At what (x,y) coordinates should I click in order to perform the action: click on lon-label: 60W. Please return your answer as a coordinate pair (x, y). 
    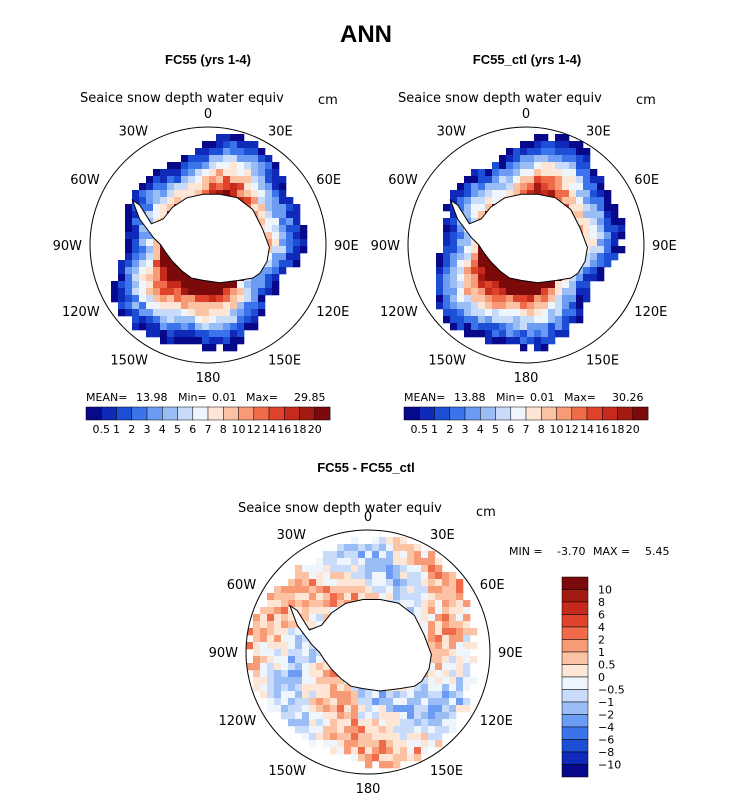
    Looking at the image, I should click on (242, 585).